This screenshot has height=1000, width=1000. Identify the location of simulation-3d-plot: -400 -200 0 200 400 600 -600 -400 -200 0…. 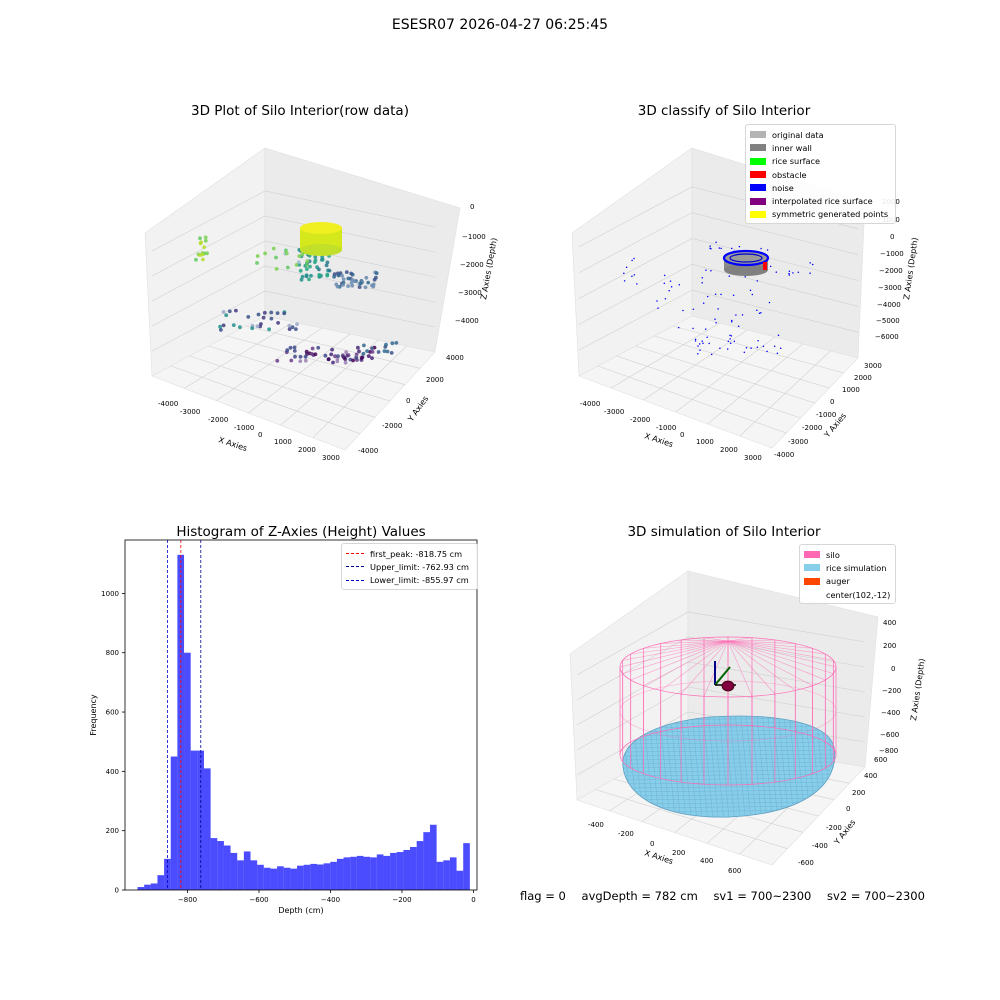
(748, 722).